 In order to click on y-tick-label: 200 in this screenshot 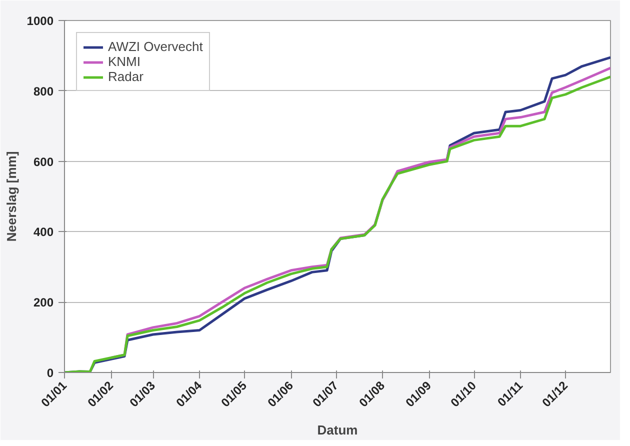, I will do `click(43, 303)`.